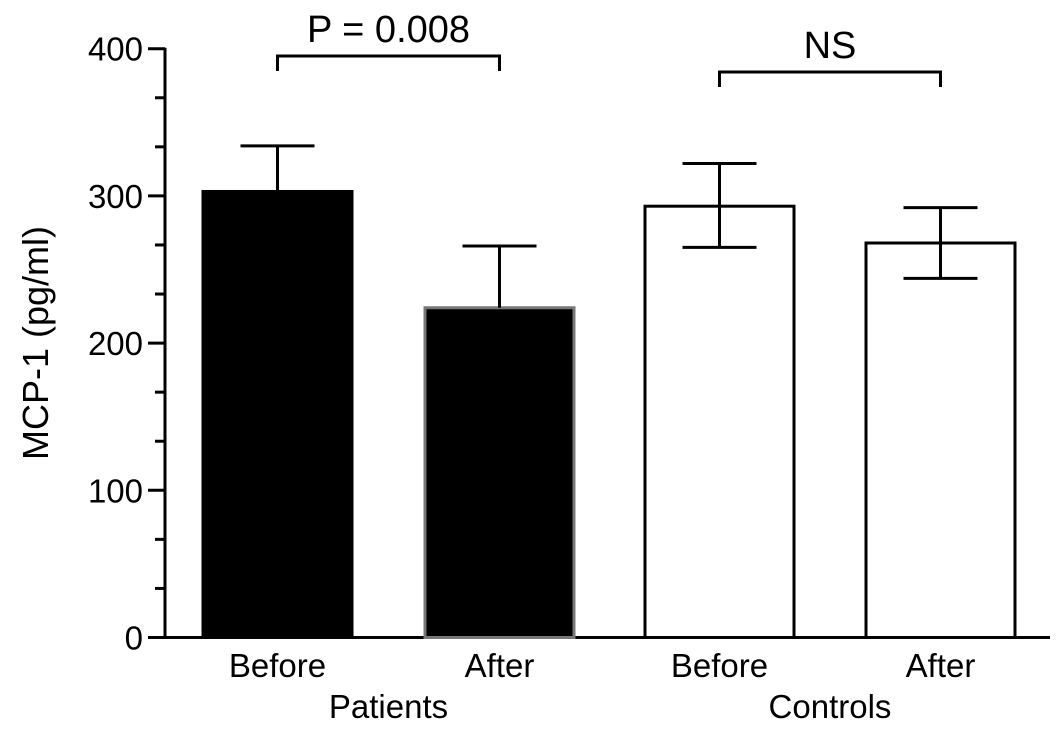 This screenshot has height=731, width=1063. What do you see at coordinates (388, 30) in the screenshot?
I see `significance-label: P = 0.008` at bounding box center [388, 30].